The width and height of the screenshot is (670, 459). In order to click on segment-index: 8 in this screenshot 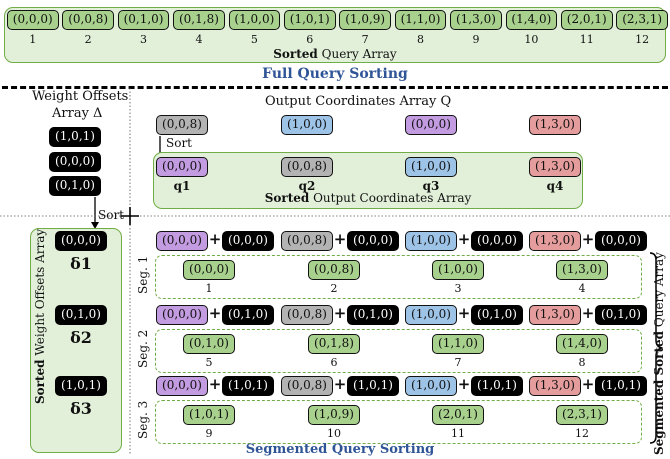, I will do `click(582, 362)`.